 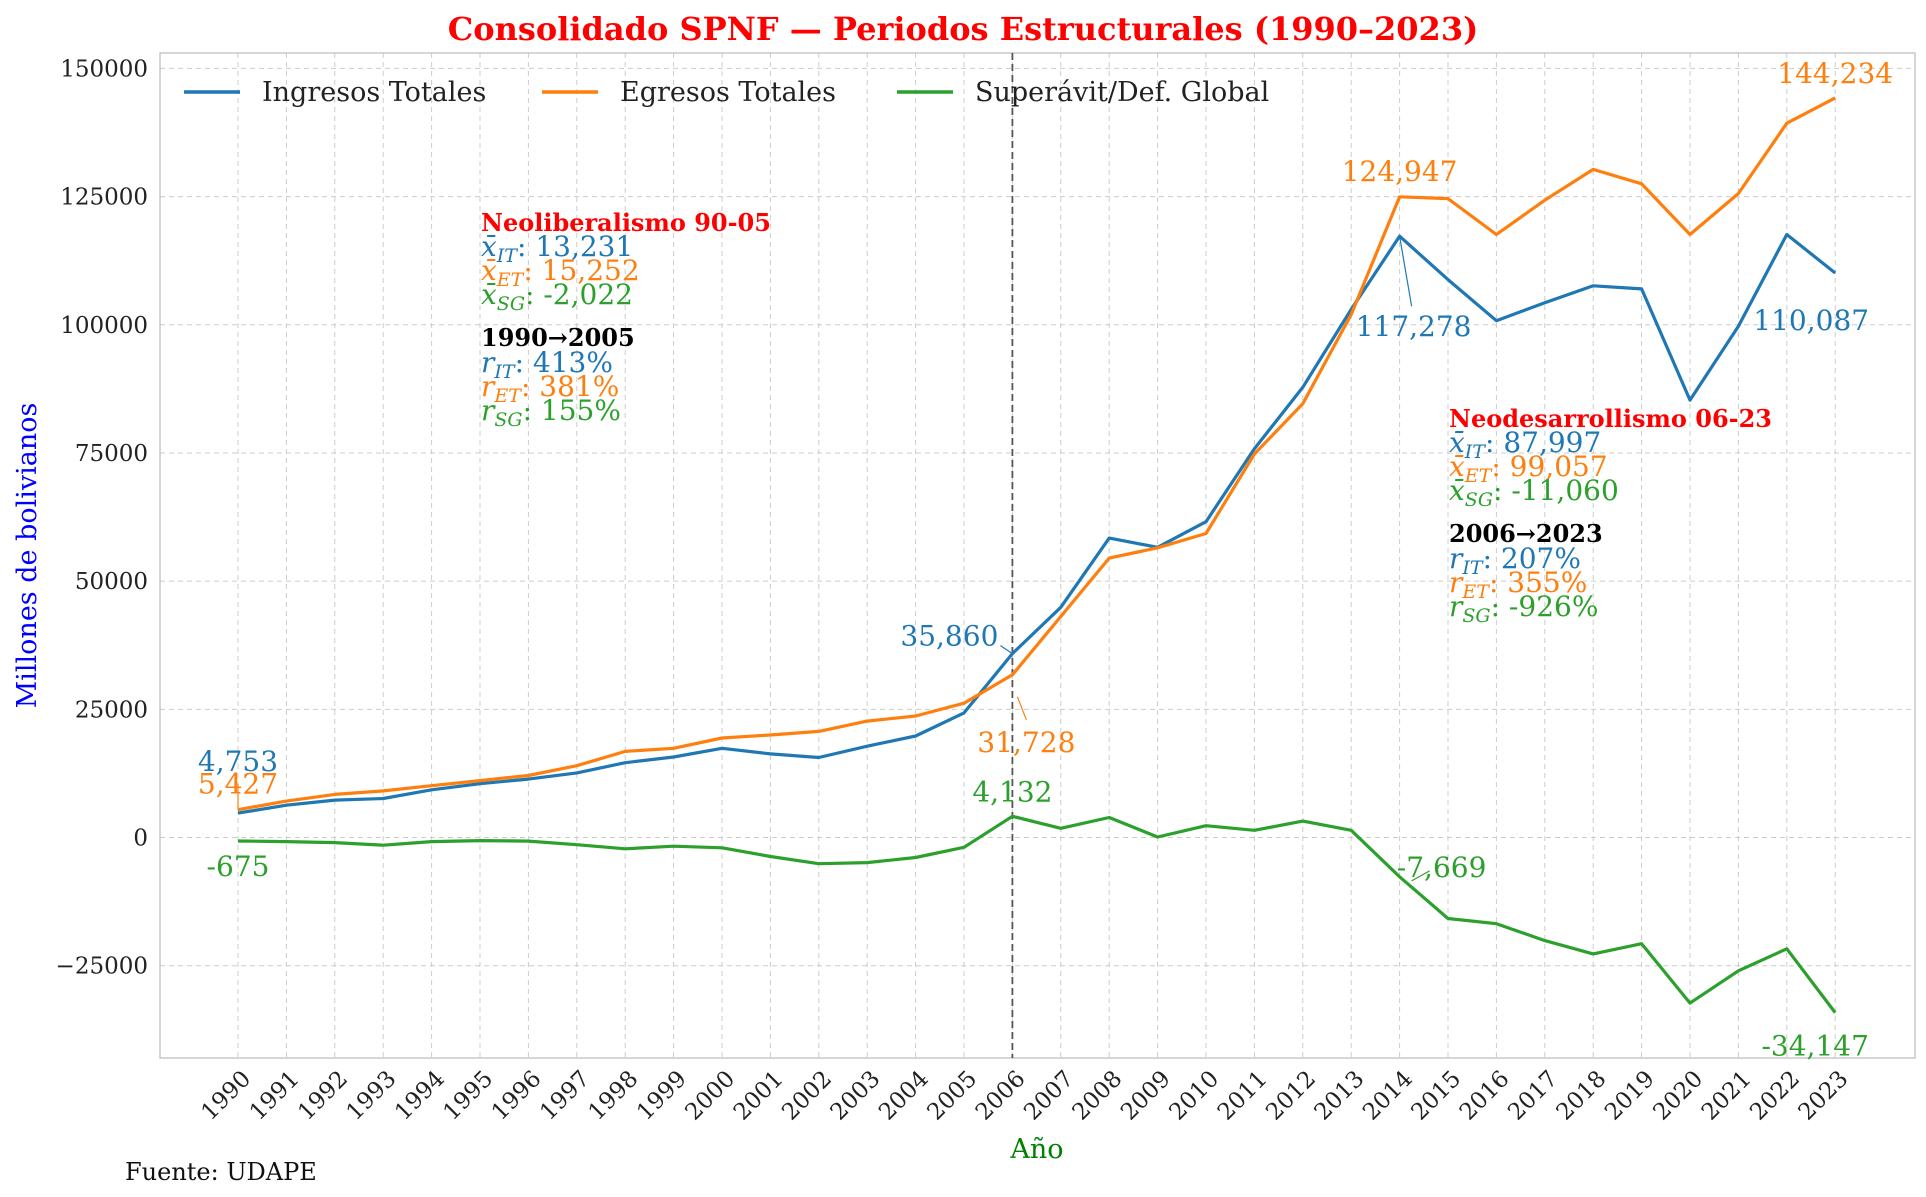 What do you see at coordinates (1515, 560) in the screenshot?
I see `period-stat-line: rIT: 207%` at bounding box center [1515, 560].